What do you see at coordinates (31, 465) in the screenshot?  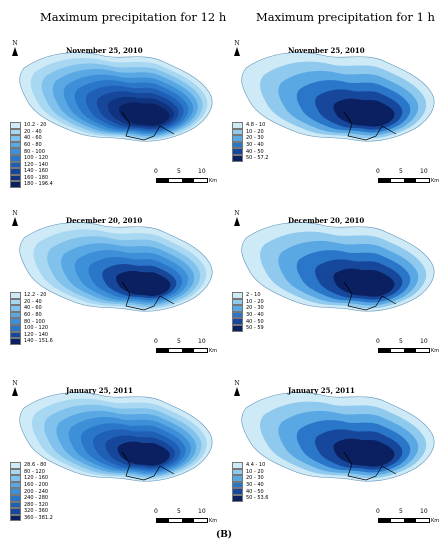 I see `legend-item: 28.6 - 80` at bounding box center [31, 465].